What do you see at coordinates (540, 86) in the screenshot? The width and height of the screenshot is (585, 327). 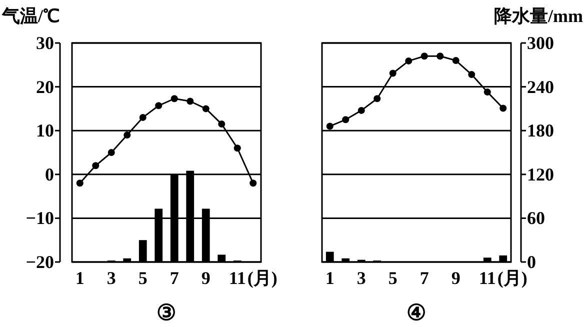 I see `y2-tick-label: 240` at bounding box center [540, 86].